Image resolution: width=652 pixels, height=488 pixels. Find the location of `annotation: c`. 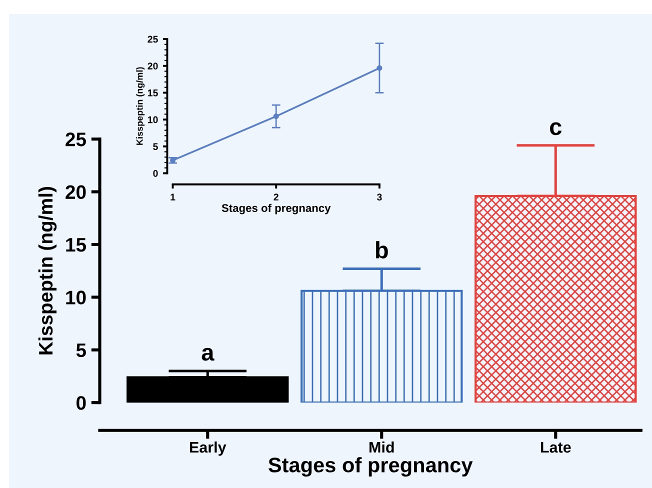

annotation: c is located at coordinates (556, 129).